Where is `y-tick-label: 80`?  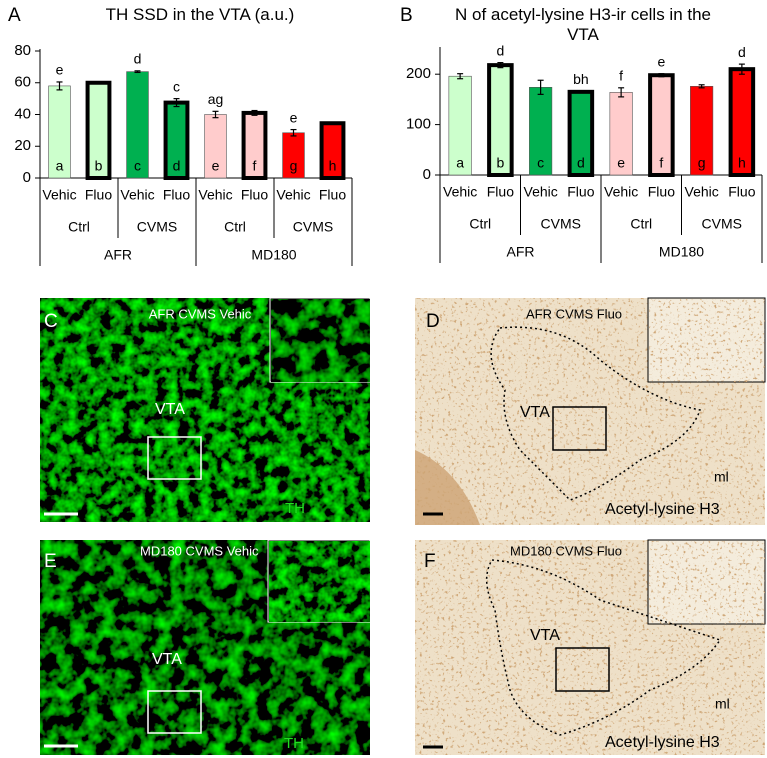 y-tick-label: 80 is located at coordinates (22, 50).